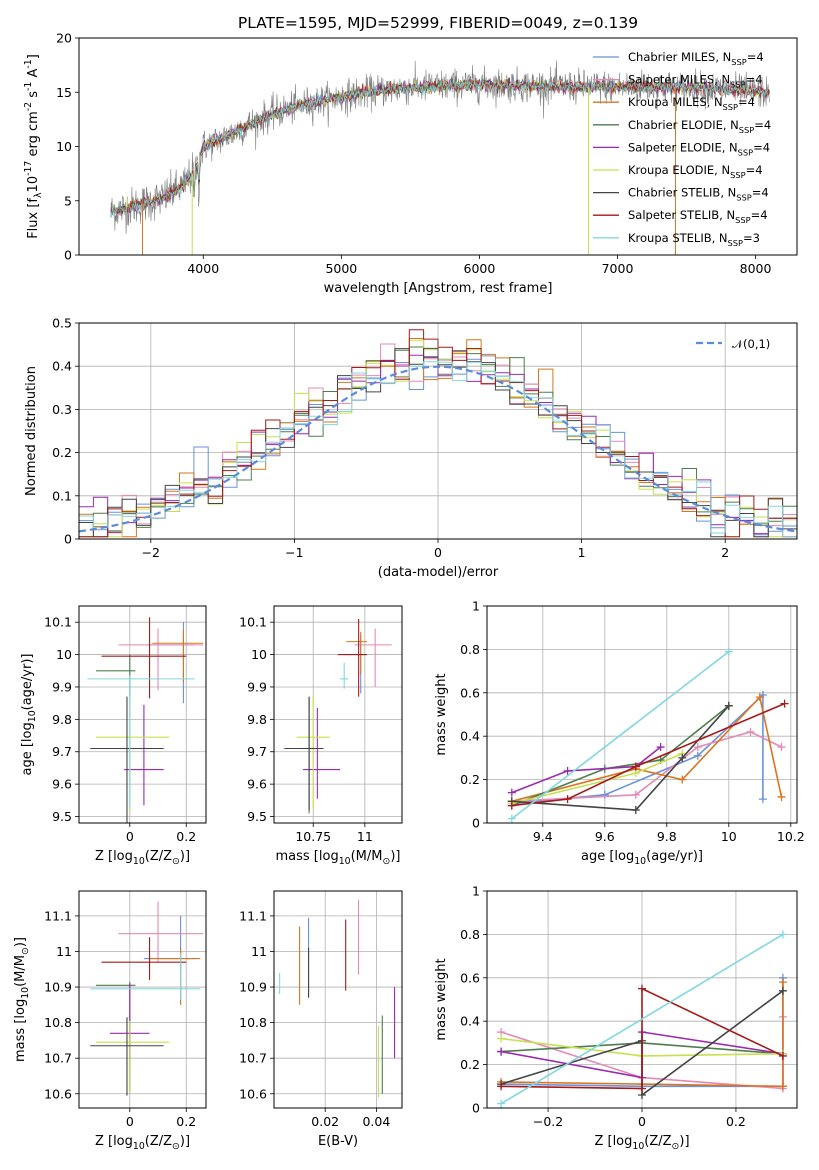  I want to click on x-tick-label: 1, so click(582, 552).